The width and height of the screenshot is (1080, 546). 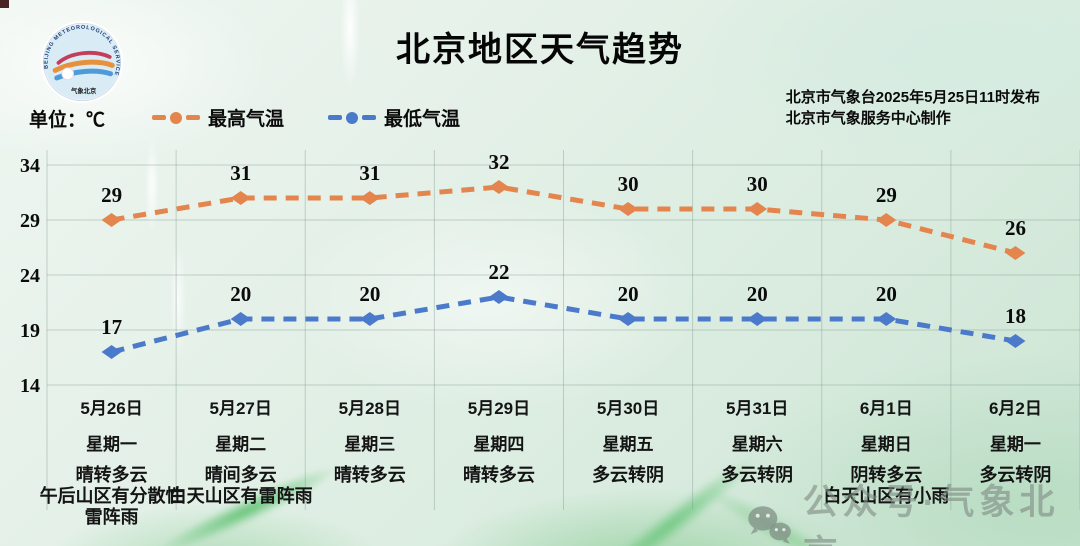 I want to click on logo-swoosh-red, so click(x=84, y=57).